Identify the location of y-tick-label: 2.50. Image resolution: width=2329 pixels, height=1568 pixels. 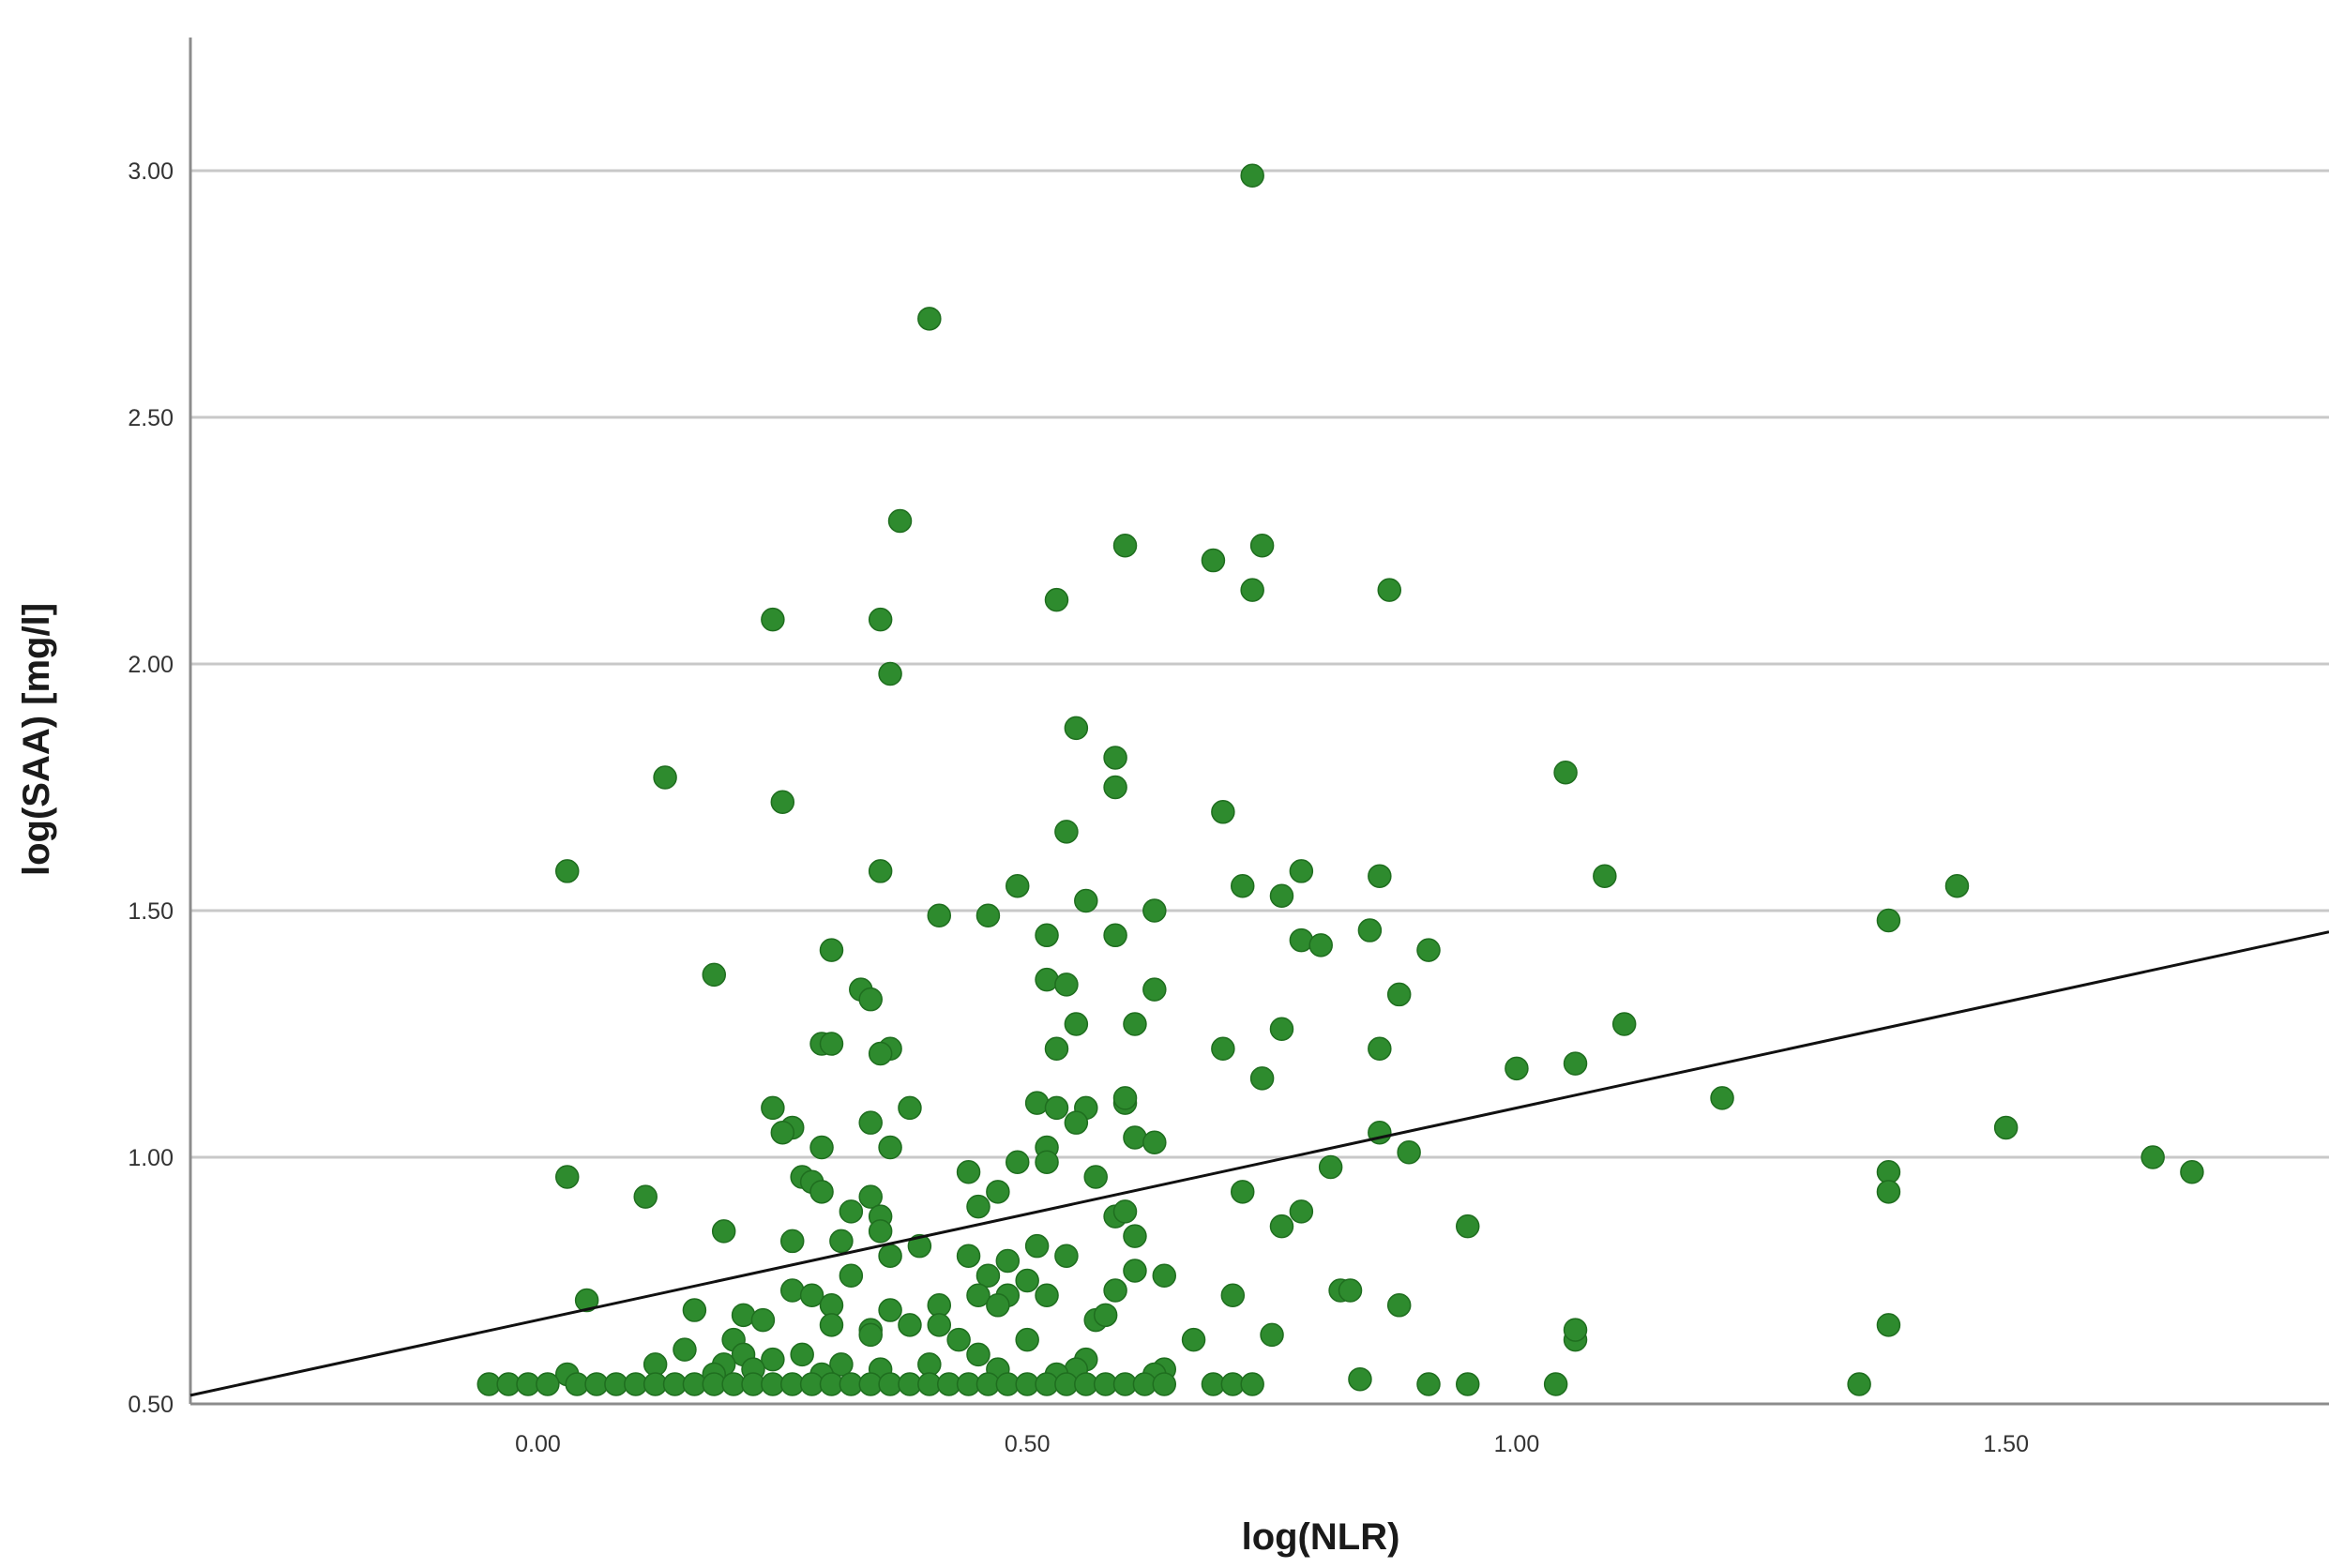
(151, 418).